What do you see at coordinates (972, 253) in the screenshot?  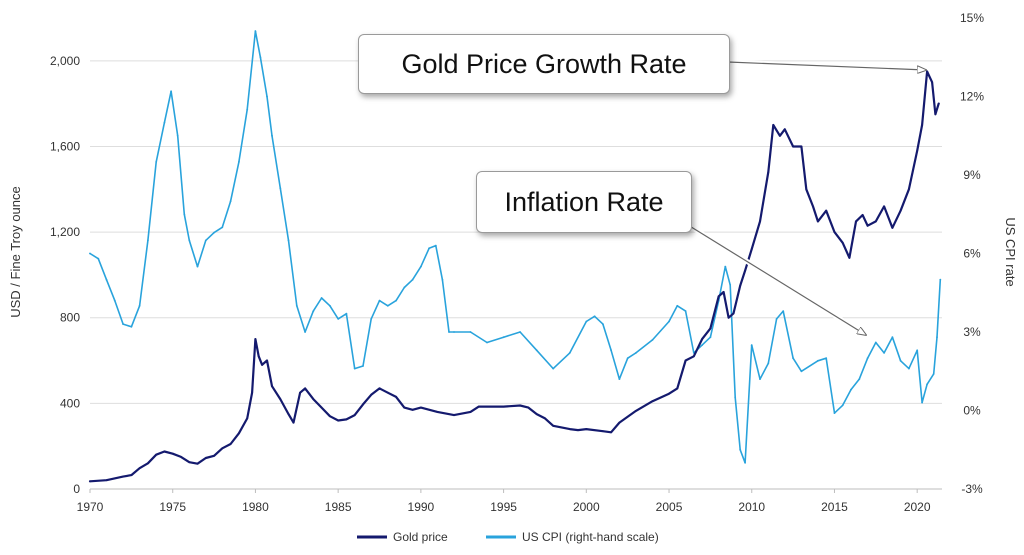 I see `right-axis-ticks: -3% 0% 3% 6% 9% 12% 15%` at bounding box center [972, 253].